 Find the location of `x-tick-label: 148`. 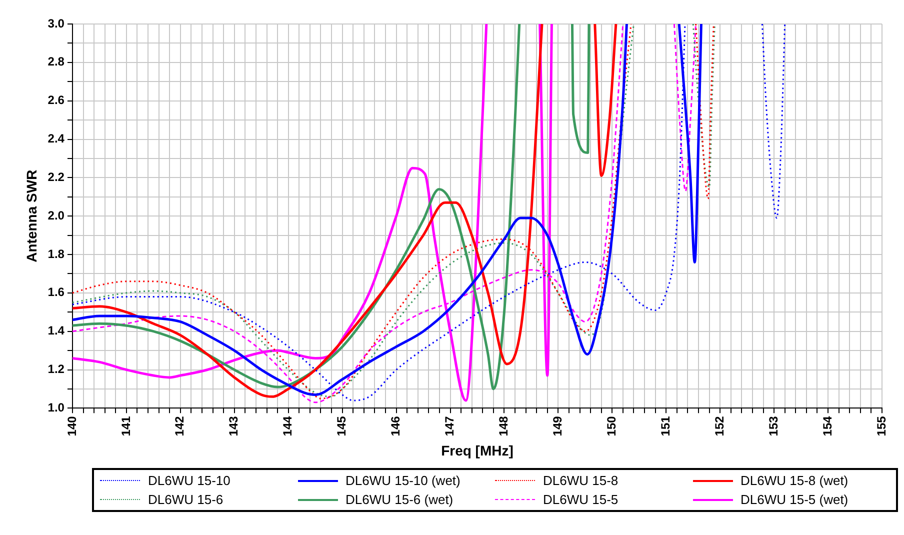

x-tick-label: 148 is located at coordinates (503, 426).